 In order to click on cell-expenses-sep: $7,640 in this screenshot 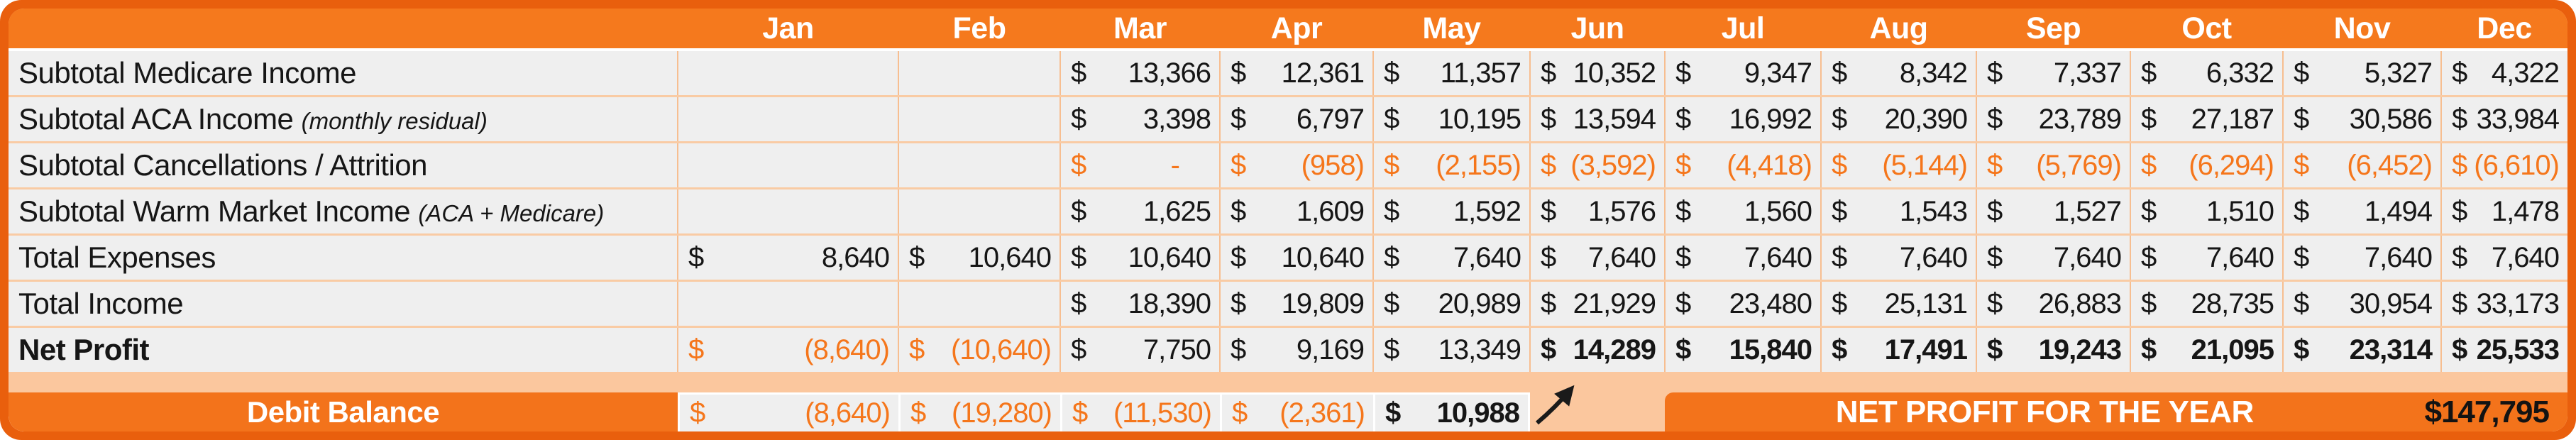, I will do `click(2053, 258)`.